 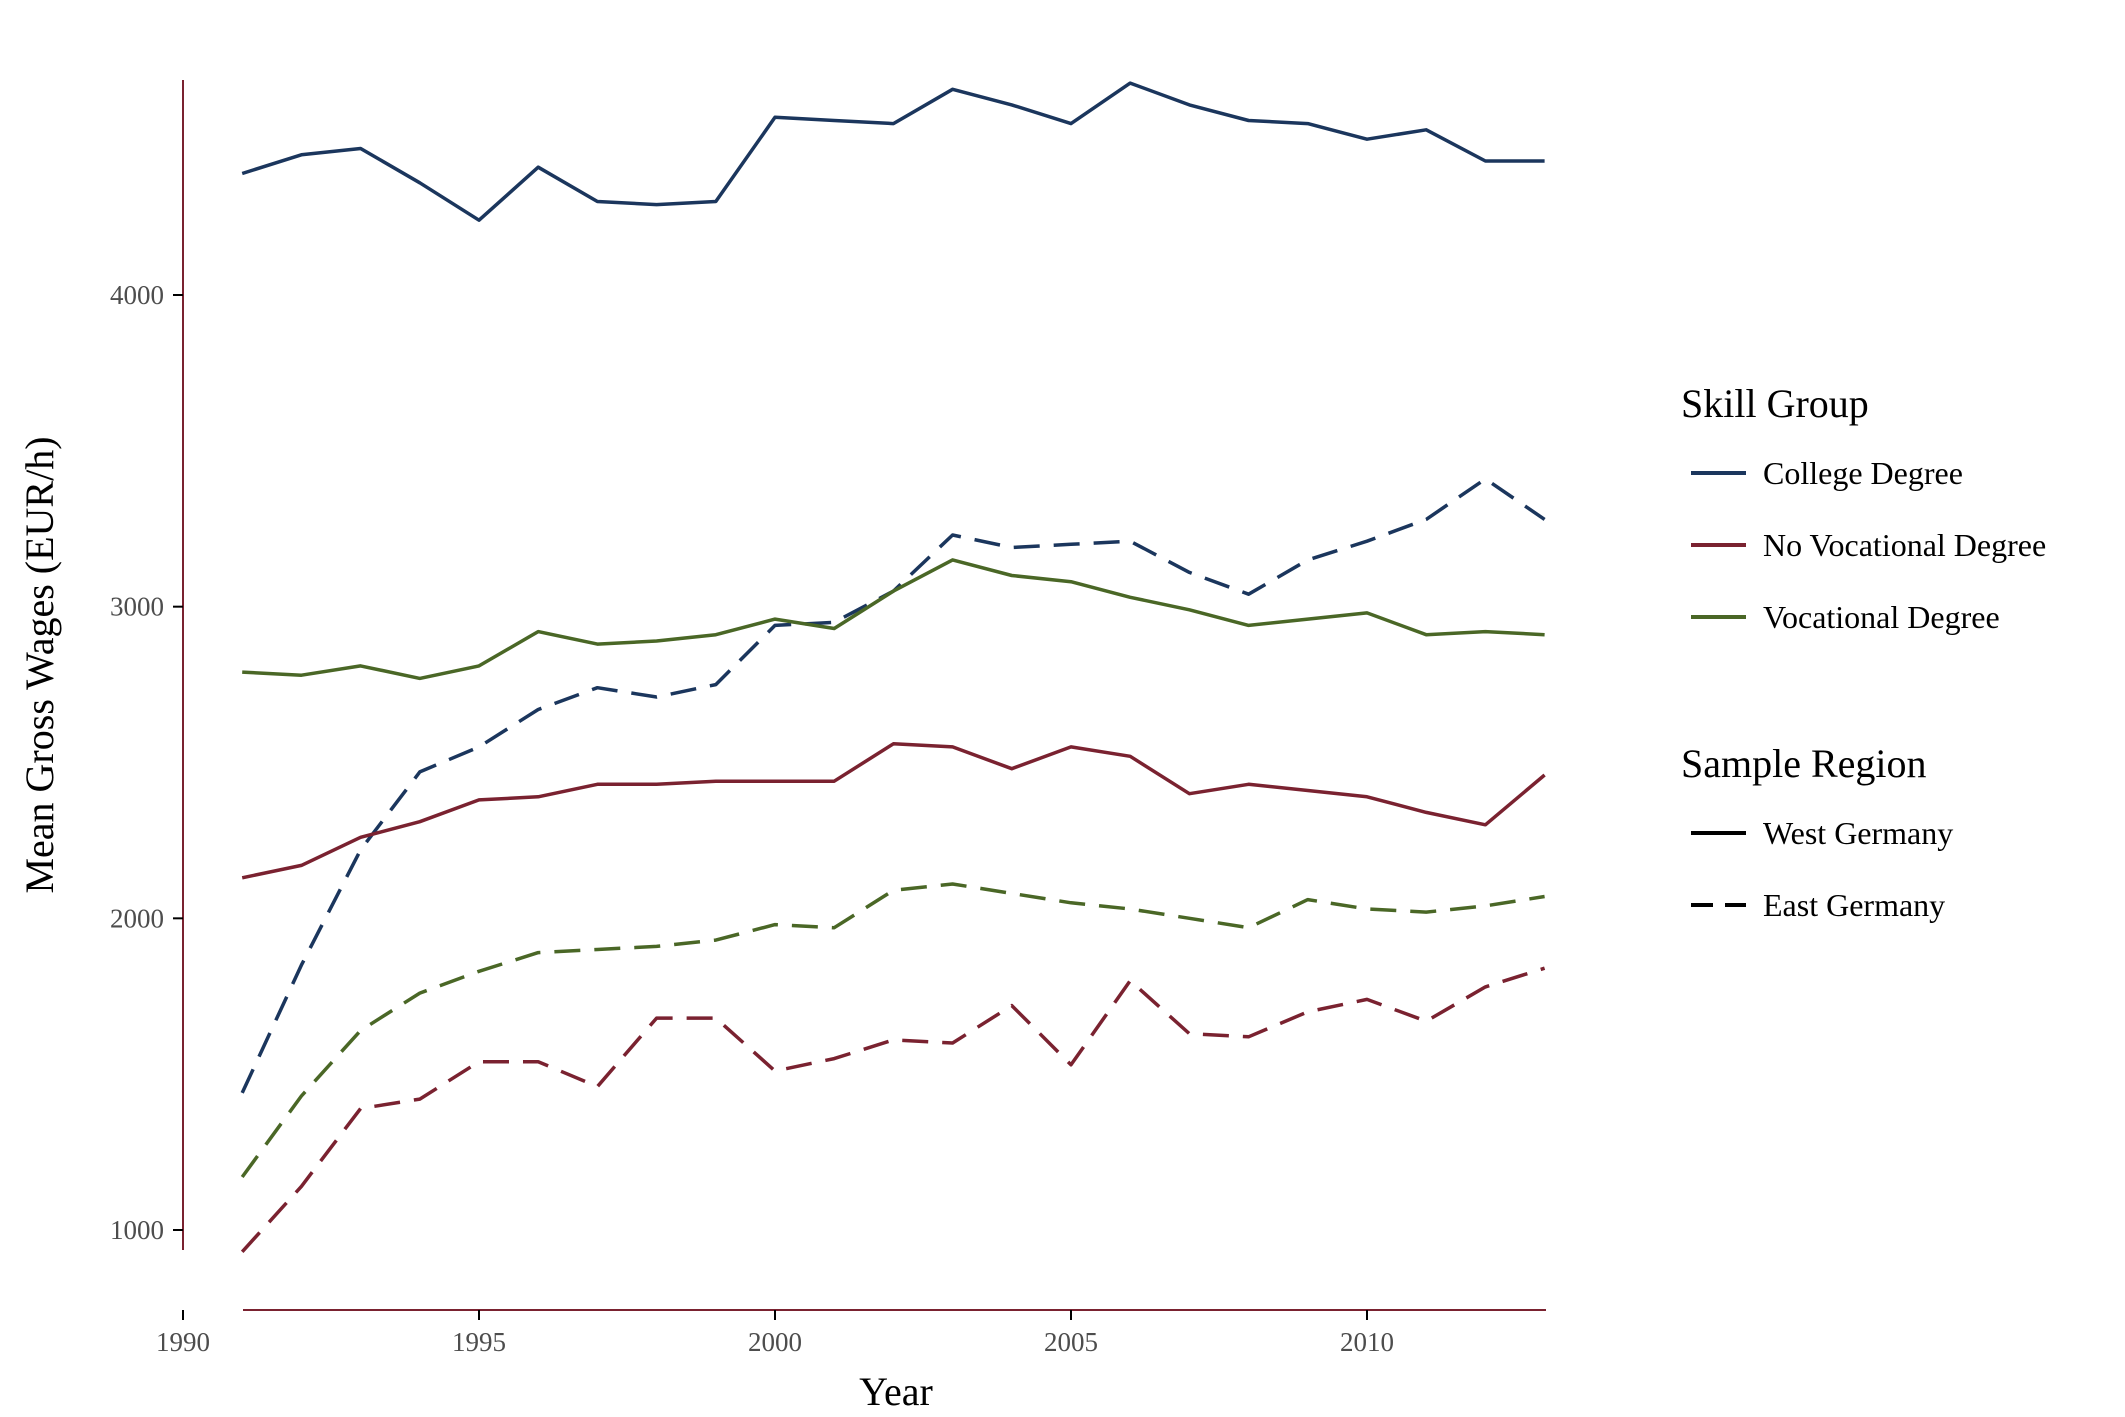 What do you see at coordinates (896, 1391) in the screenshot?
I see `x-axis-title: Year` at bounding box center [896, 1391].